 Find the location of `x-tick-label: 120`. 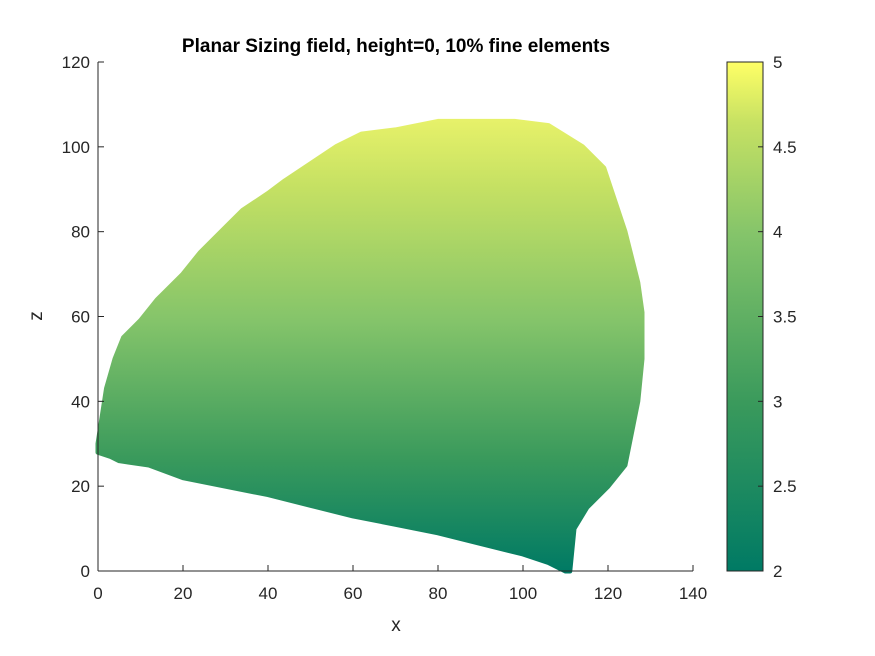

x-tick-label: 120 is located at coordinates (608, 593).